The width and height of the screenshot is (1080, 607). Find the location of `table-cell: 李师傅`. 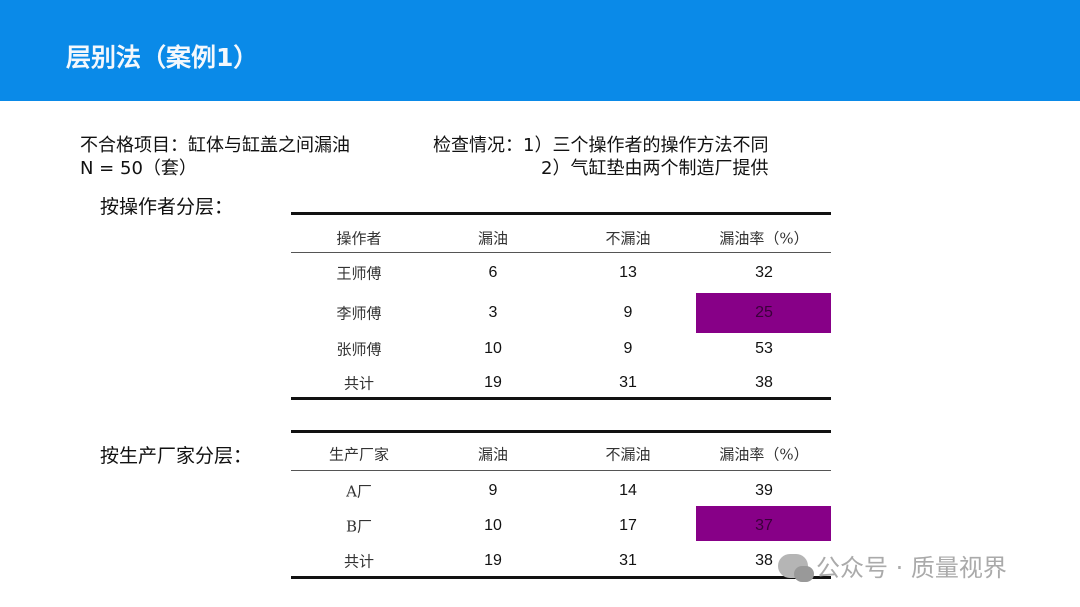

table-cell: 李师傅 is located at coordinates (359, 313).